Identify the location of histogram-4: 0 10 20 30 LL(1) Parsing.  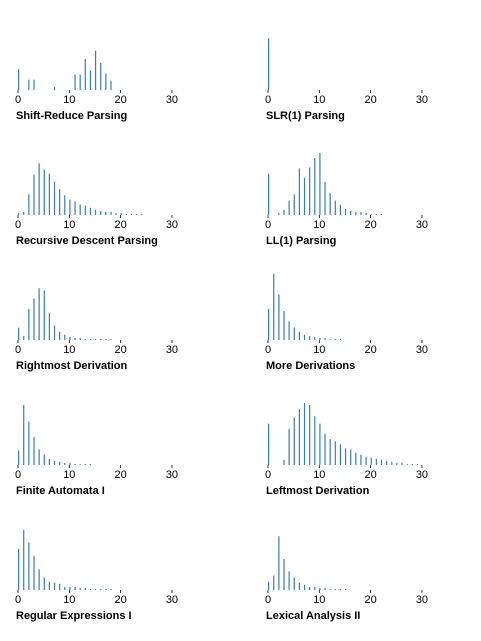
(346, 199).